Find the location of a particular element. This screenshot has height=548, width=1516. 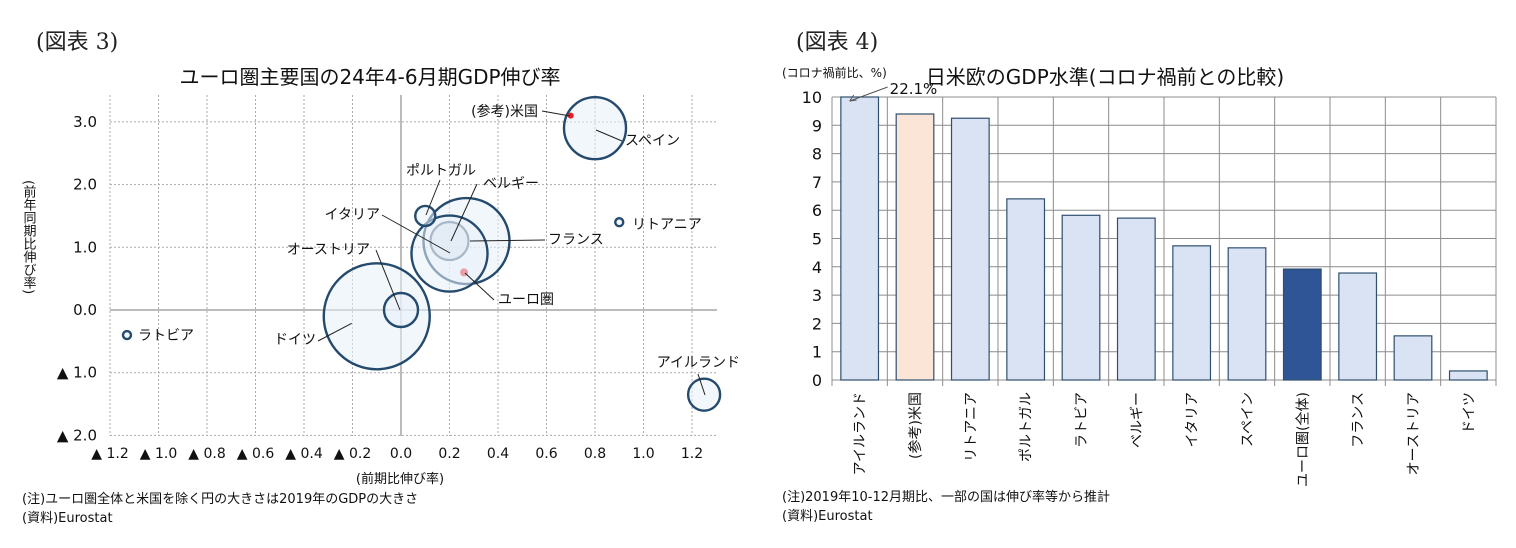

figure4-label: (図表 4) is located at coordinates (837, 42).